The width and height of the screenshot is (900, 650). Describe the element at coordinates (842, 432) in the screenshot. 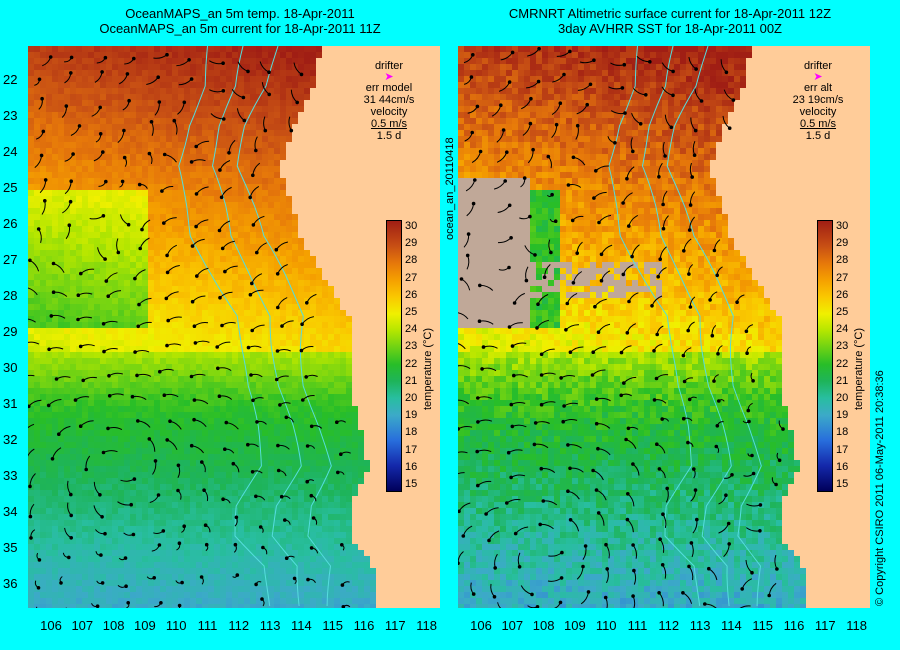

I see `colorbar-tick-label: 18` at that location.